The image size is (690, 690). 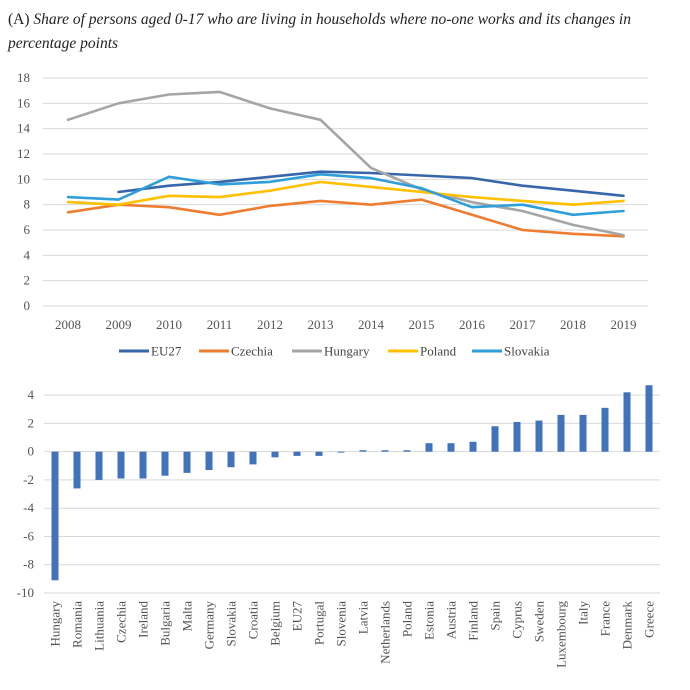 I want to click on x-tick-label: Slovenia, so click(x=341, y=624).